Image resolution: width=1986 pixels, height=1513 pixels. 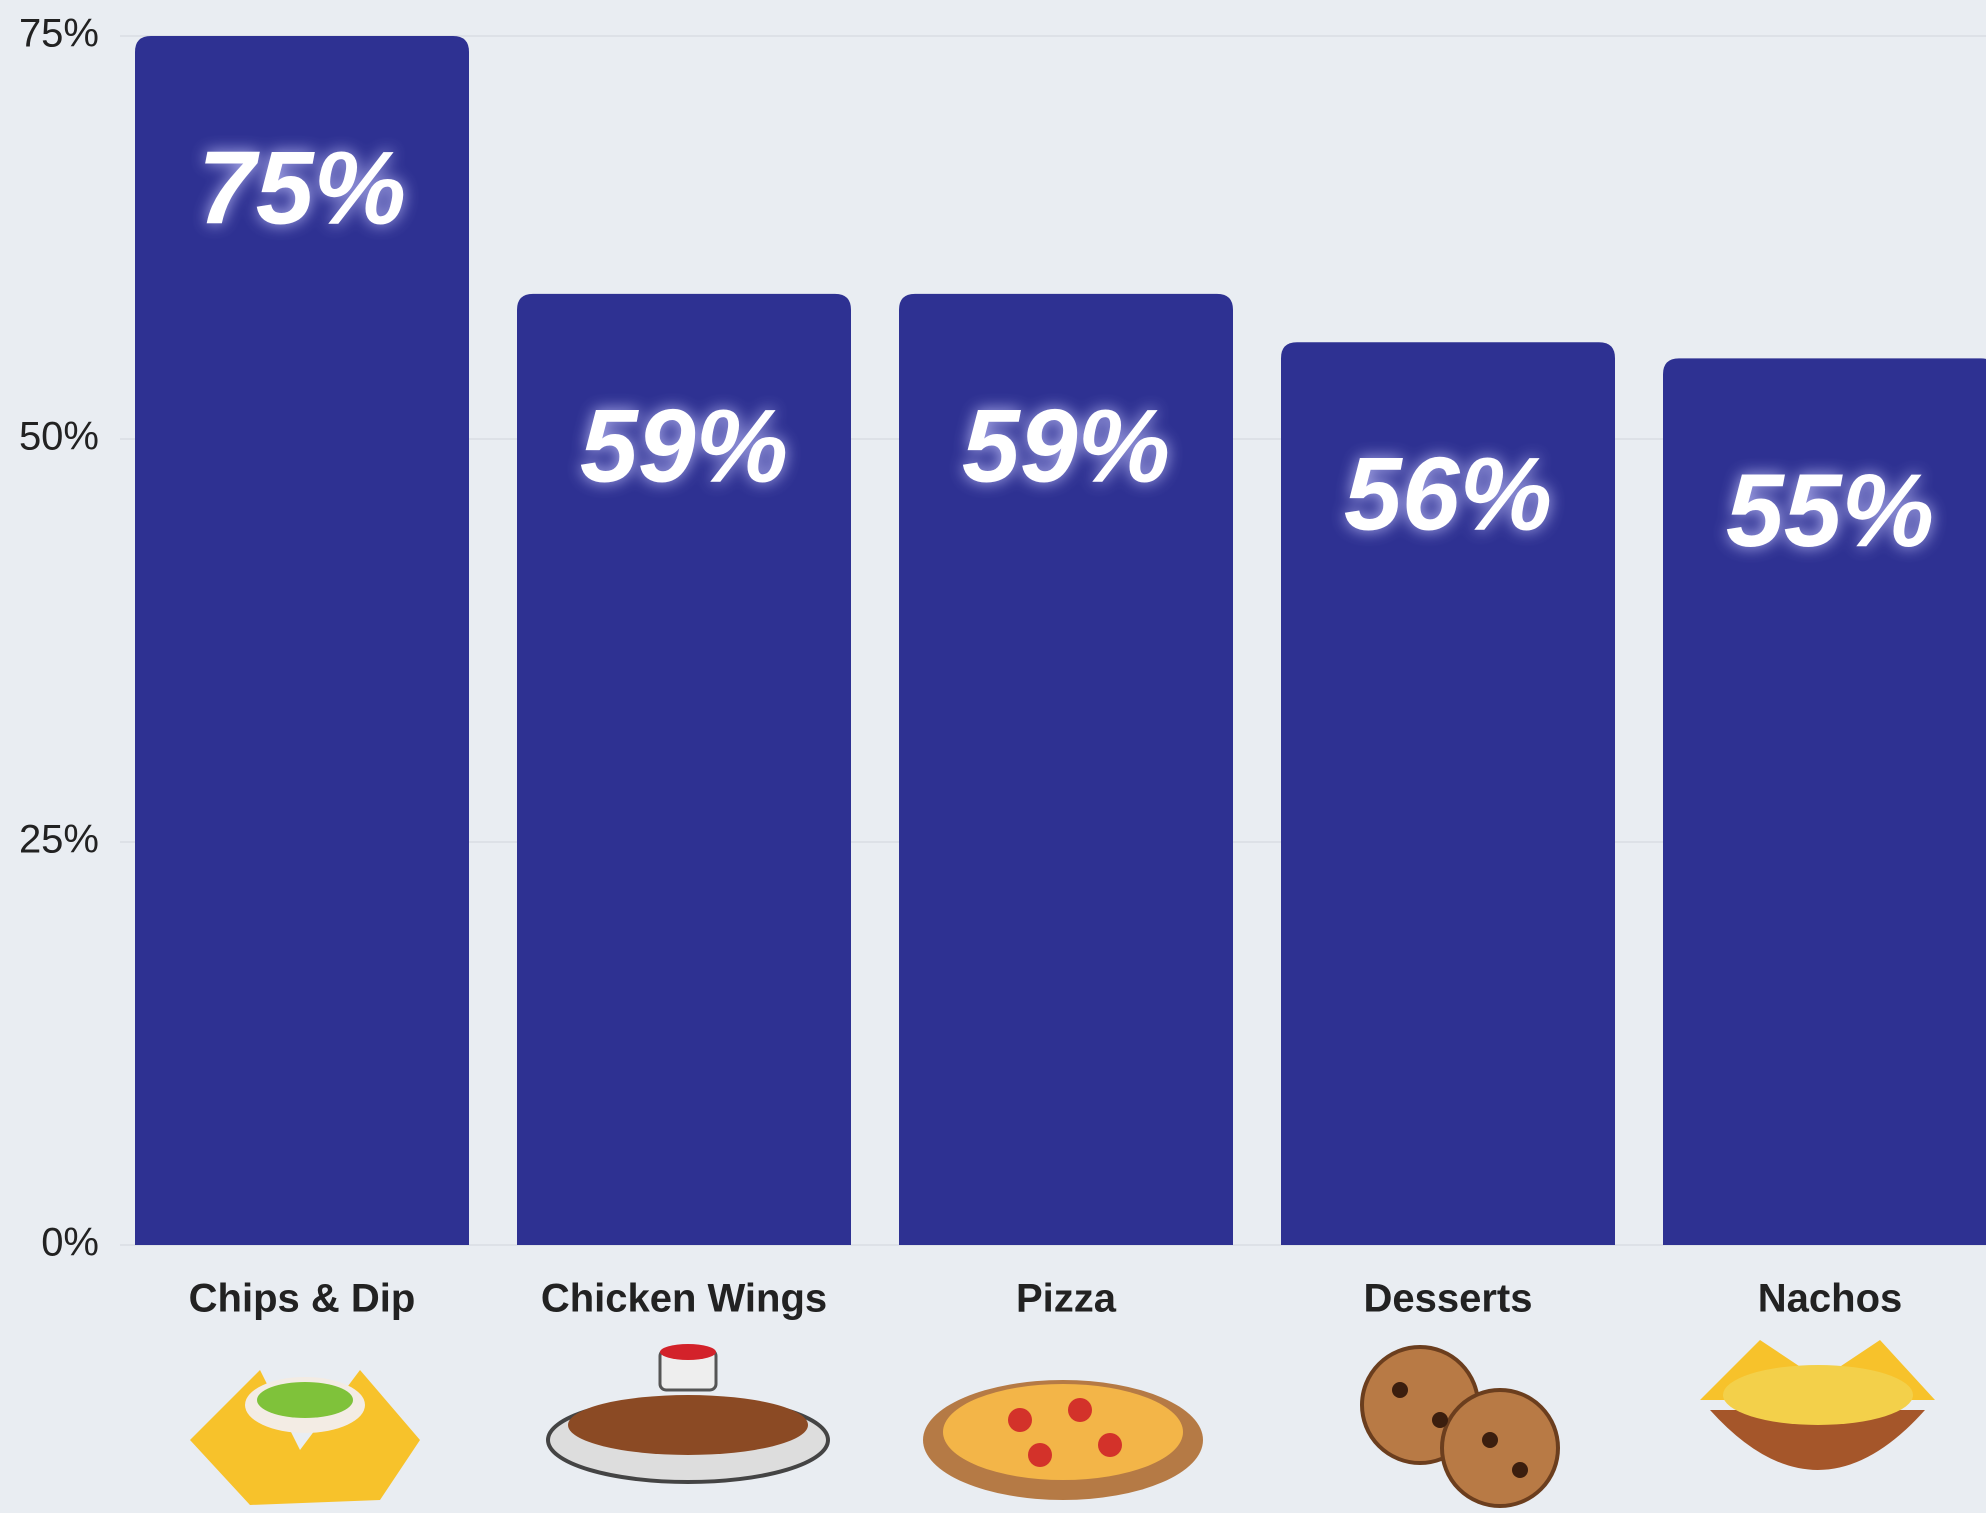 I want to click on chips-icon, so click(x=305, y=1437).